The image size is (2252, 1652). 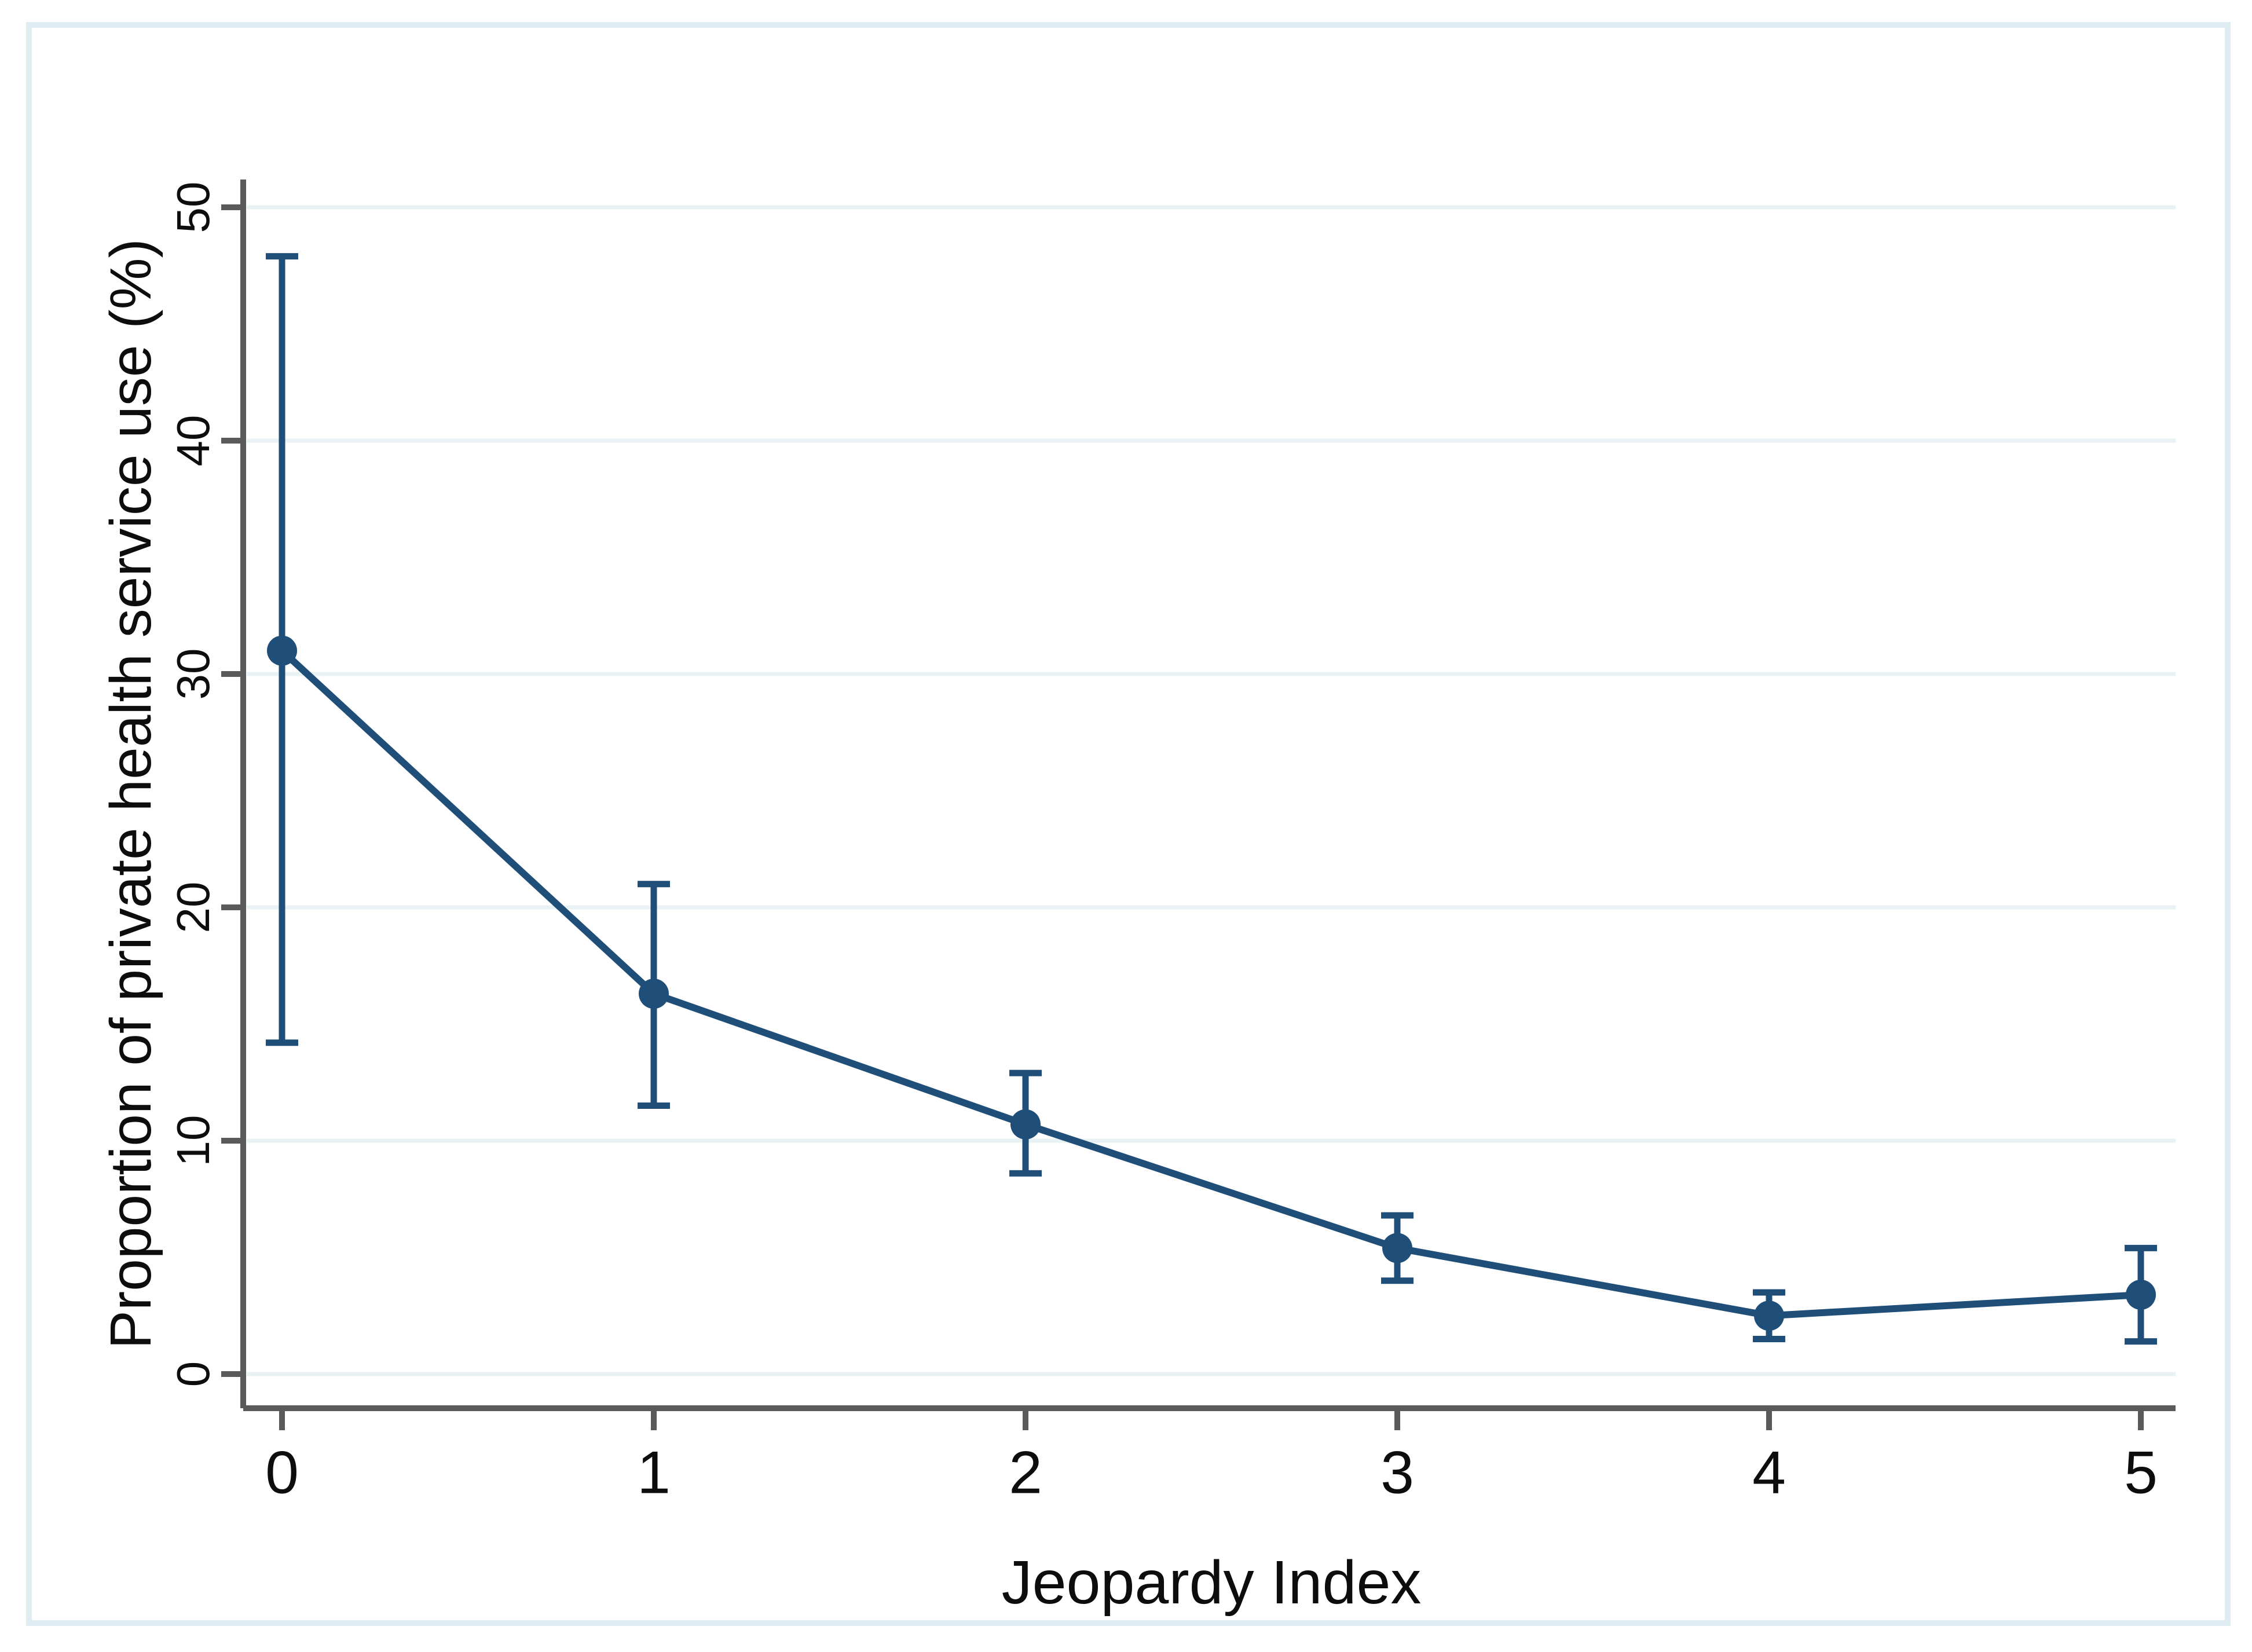 I want to click on x-axis-title: Jeopardy Index, so click(x=1212, y=1582).